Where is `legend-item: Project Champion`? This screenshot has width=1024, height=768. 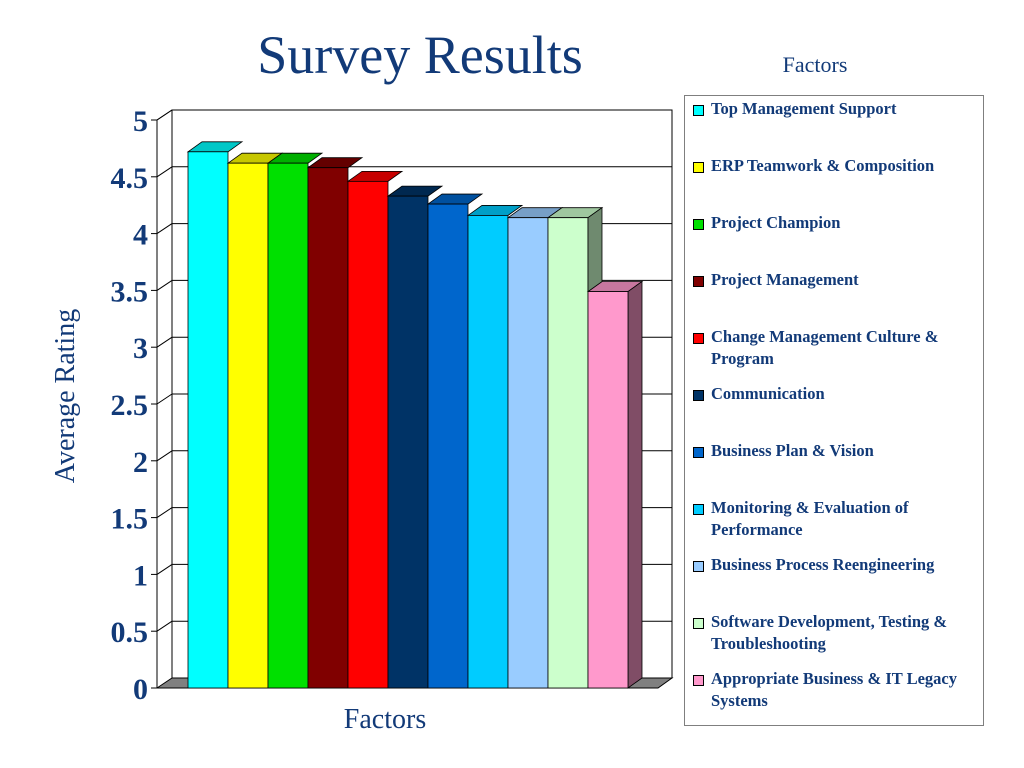
legend-item: Project Champion is located at coordinates (836, 240).